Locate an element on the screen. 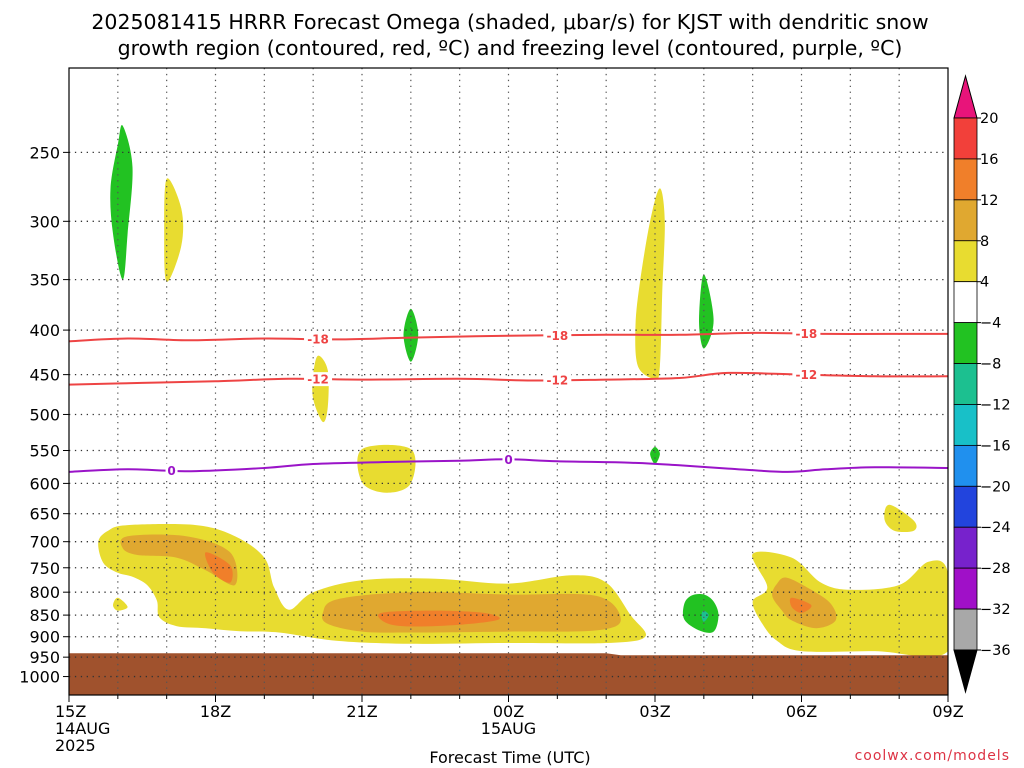 The height and width of the screenshot is (768, 1024). y-tick-label: 650 is located at coordinates (44, 514).